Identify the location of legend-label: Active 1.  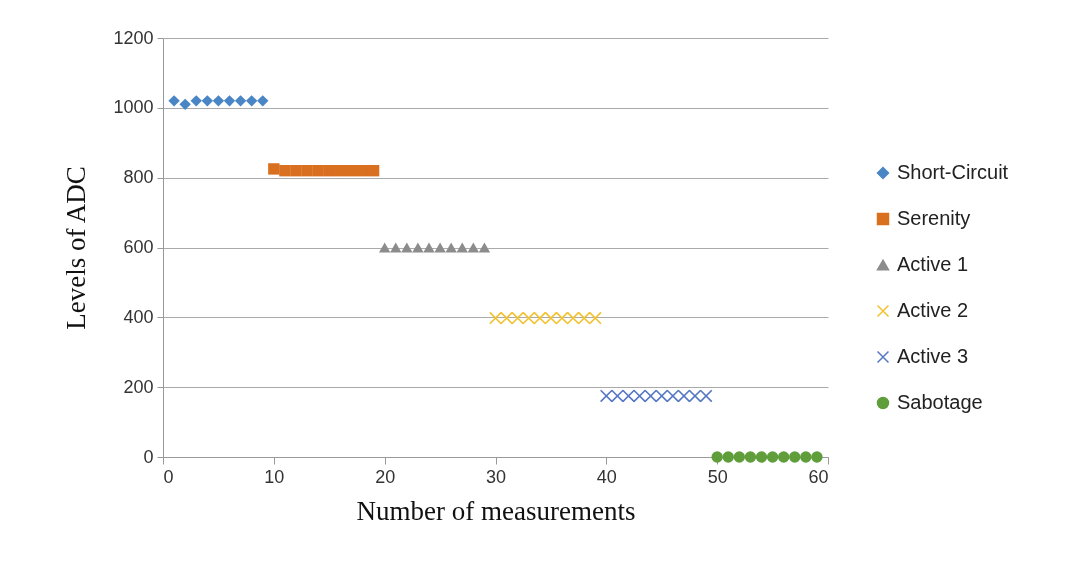
(933, 264).